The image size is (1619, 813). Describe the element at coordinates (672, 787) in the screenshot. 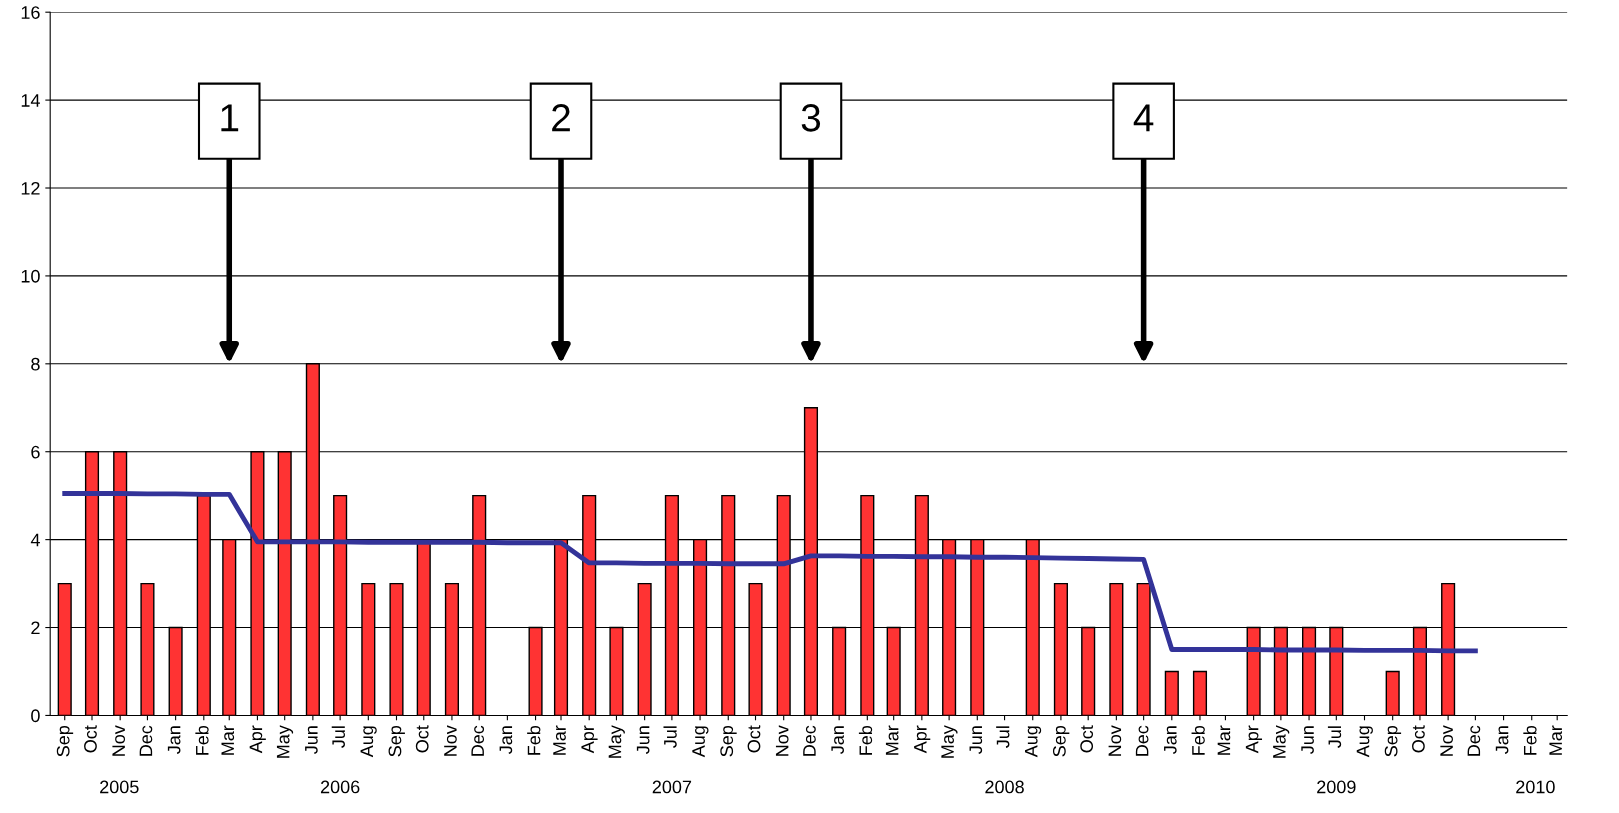

I see `x2-tick-label: 2007` at that location.